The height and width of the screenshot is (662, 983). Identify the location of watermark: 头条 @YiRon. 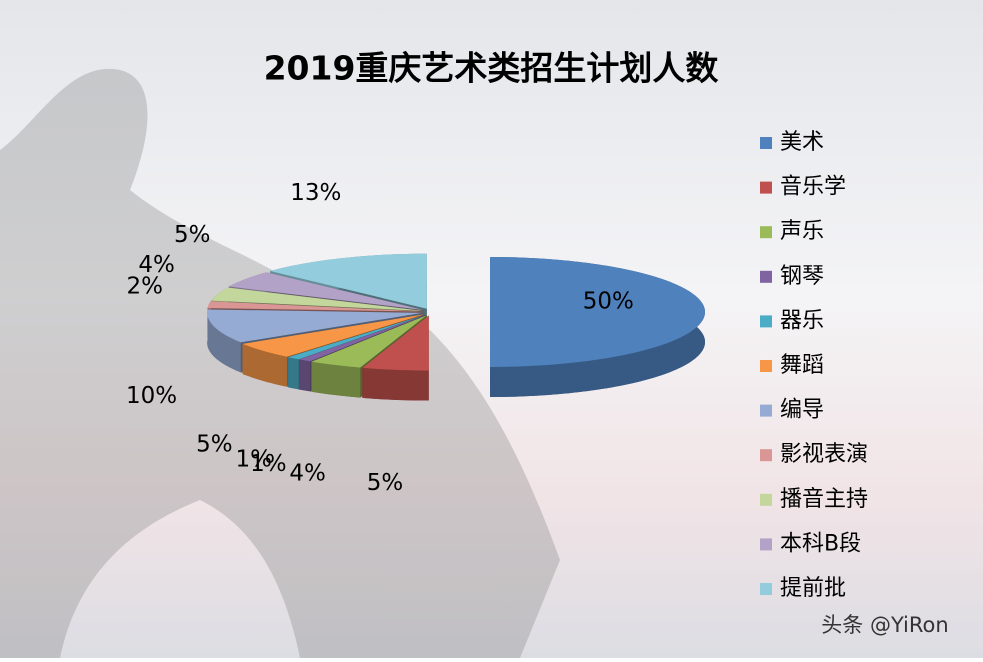
(884, 625).